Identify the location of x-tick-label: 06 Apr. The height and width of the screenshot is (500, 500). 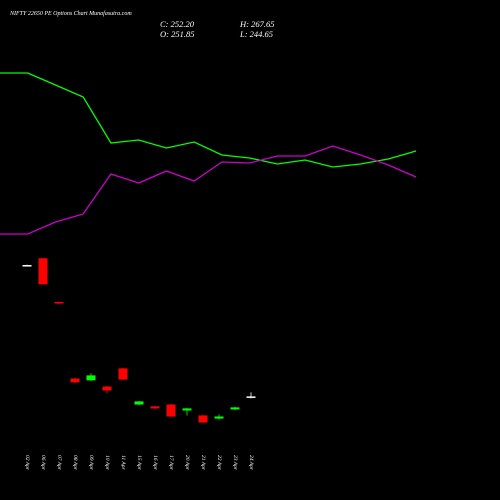
(43, 463).